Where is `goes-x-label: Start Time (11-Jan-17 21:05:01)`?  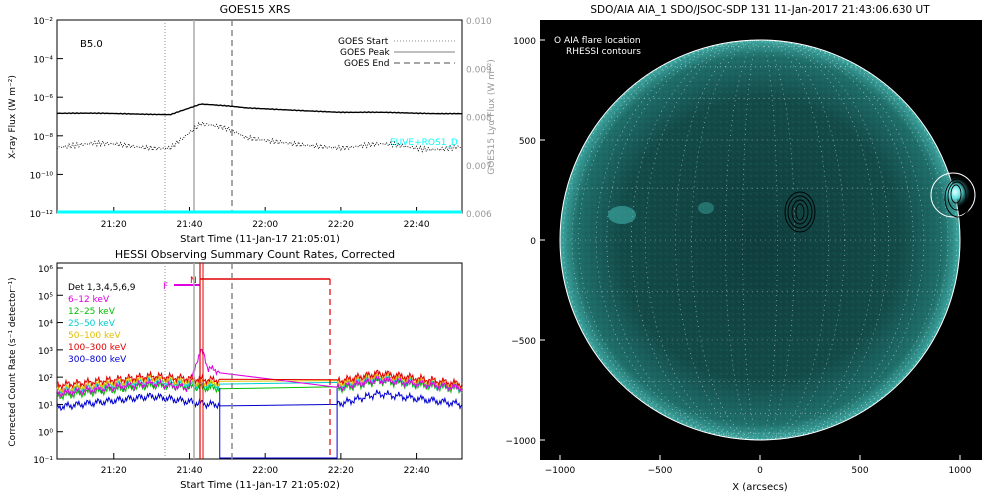
goes-x-label: Start Time (11-Jan-17 21:05:01) is located at coordinates (260, 239).